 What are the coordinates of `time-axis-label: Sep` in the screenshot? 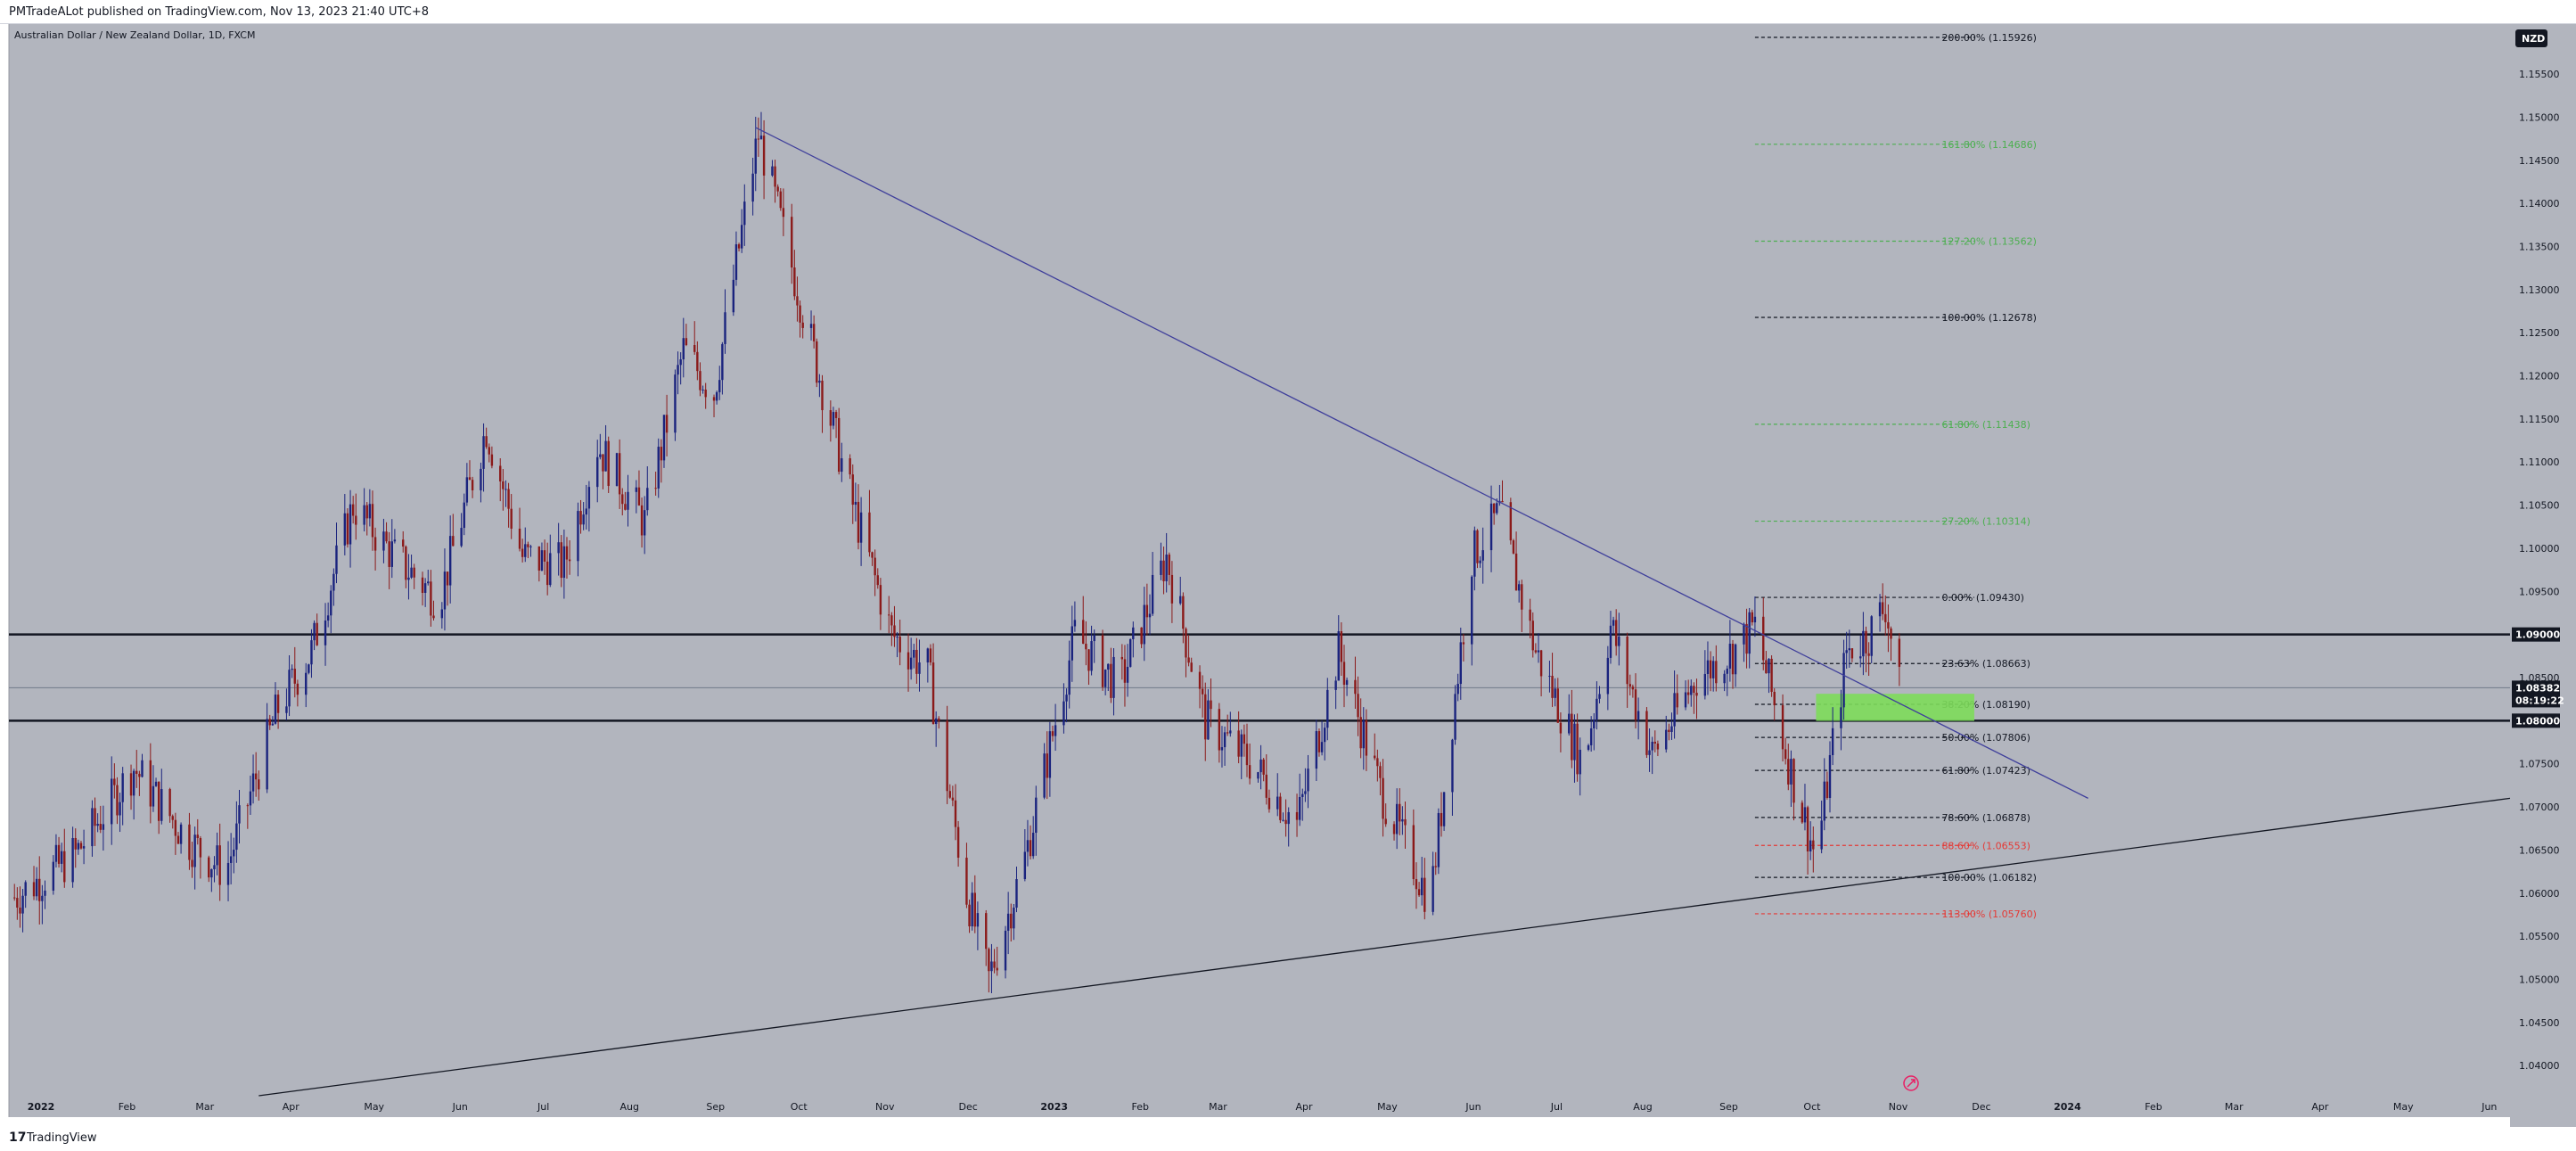 It's located at (715, 1107).